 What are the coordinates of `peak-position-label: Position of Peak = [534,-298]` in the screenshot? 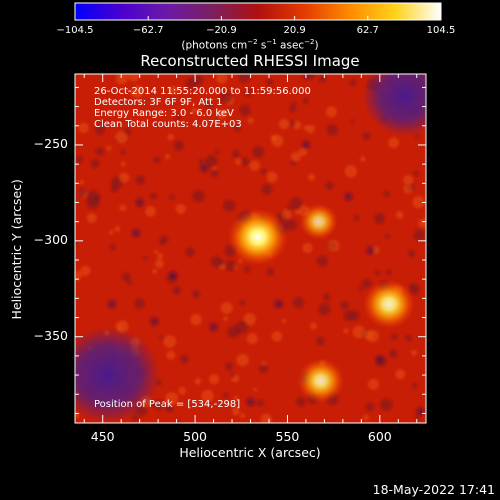 It's located at (167, 404).